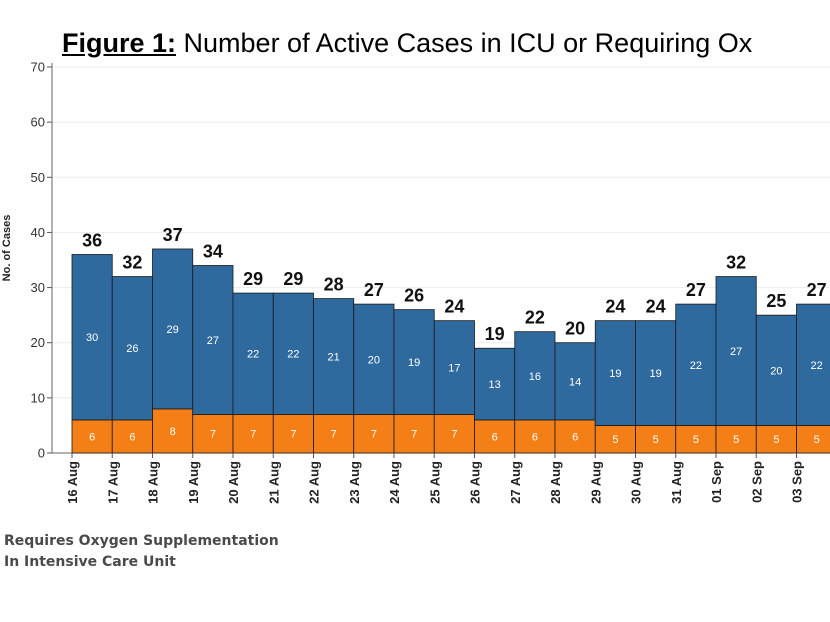 The height and width of the screenshot is (622, 830). What do you see at coordinates (38, 342) in the screenshot?
I see `y-tick-label: 20` at bounding box center [38, 342].